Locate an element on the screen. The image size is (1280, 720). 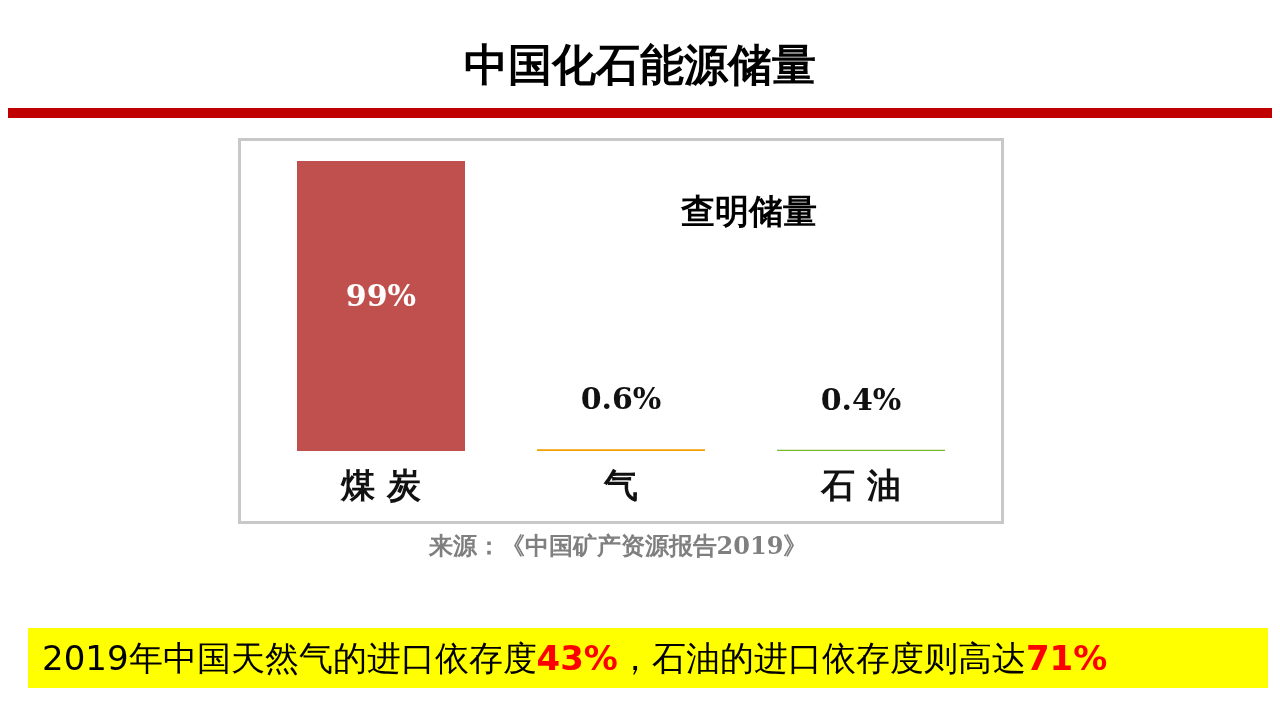
text: 查明储量 is located at coordinates (749, 211).